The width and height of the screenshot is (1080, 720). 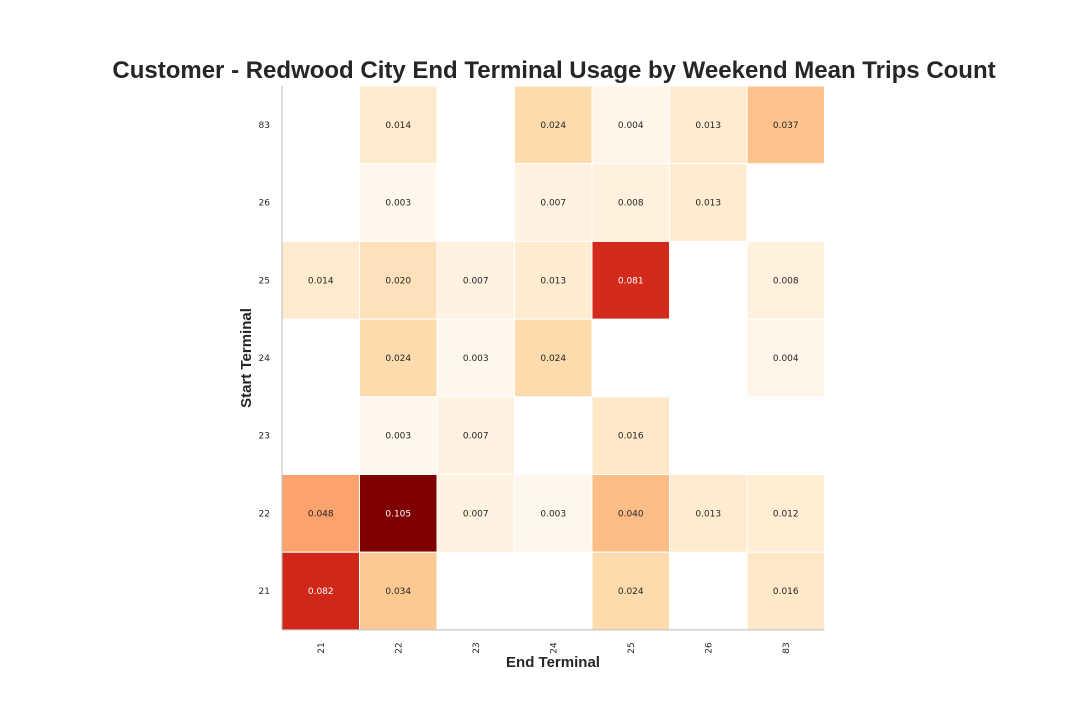 I want to click on y-tick-labels: 83 26 25 24 23 22 21, so click(x=265, y=359).